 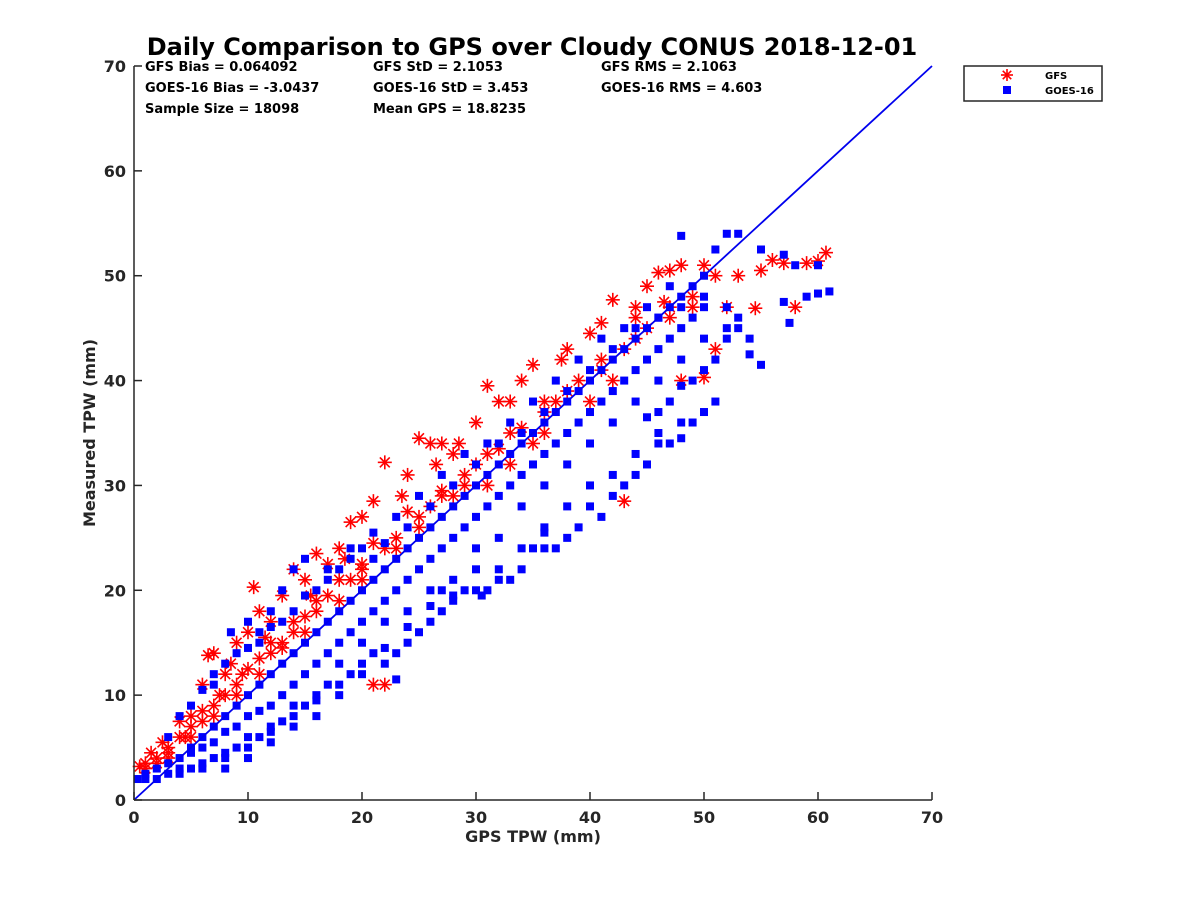 I want to click on legend: GFS GOES-16, so click(x=1033, y=83).